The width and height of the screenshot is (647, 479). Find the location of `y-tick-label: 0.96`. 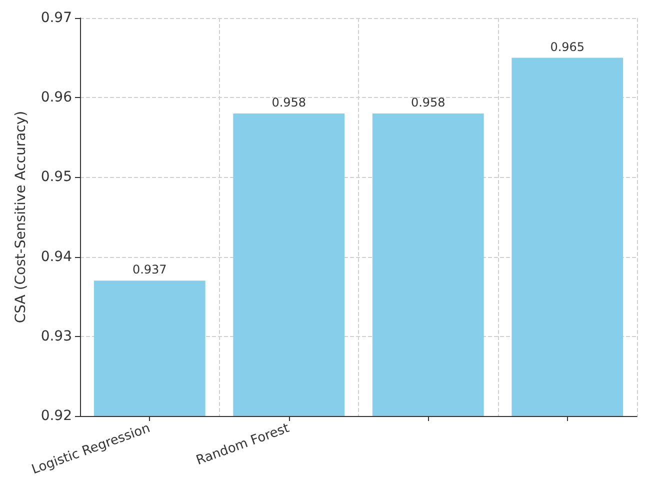

y-tick-label: 0.96 is located at coordinates (56, 98).